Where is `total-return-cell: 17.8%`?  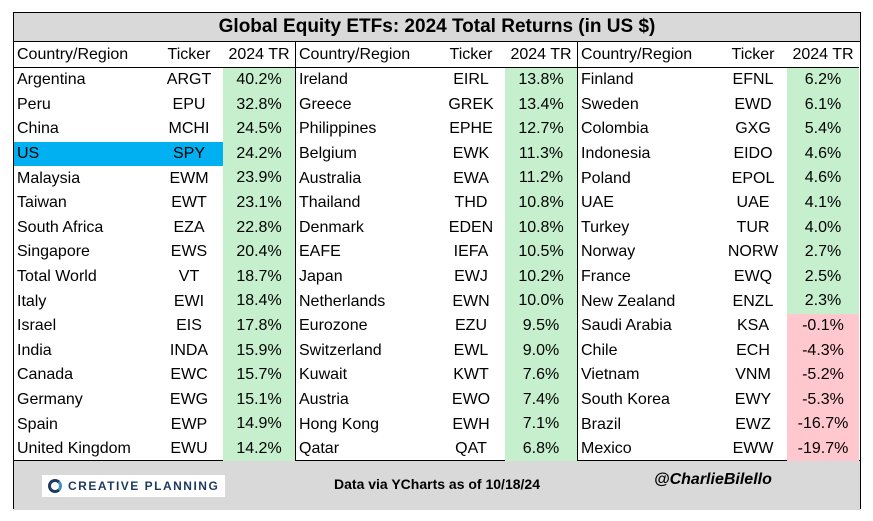 total-return-cell: 17.8% is located at coordinates (259, 326).